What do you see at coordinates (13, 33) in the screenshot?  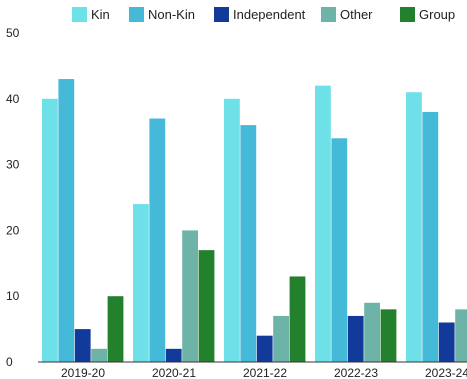 I see `y-tick-label: 50` at bounding box center [13, 33].